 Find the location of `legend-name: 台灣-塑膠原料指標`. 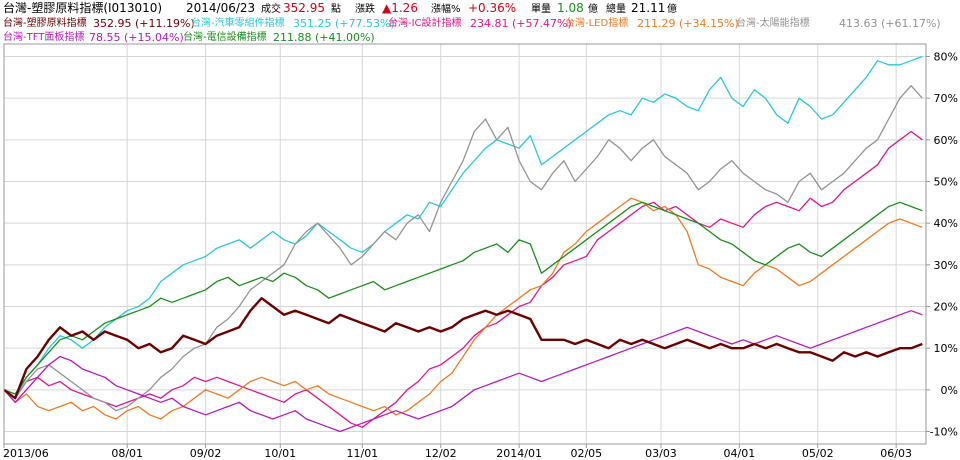

legend-name: 台灣-塑膠原料指標 is located at coordinates (45, 23).